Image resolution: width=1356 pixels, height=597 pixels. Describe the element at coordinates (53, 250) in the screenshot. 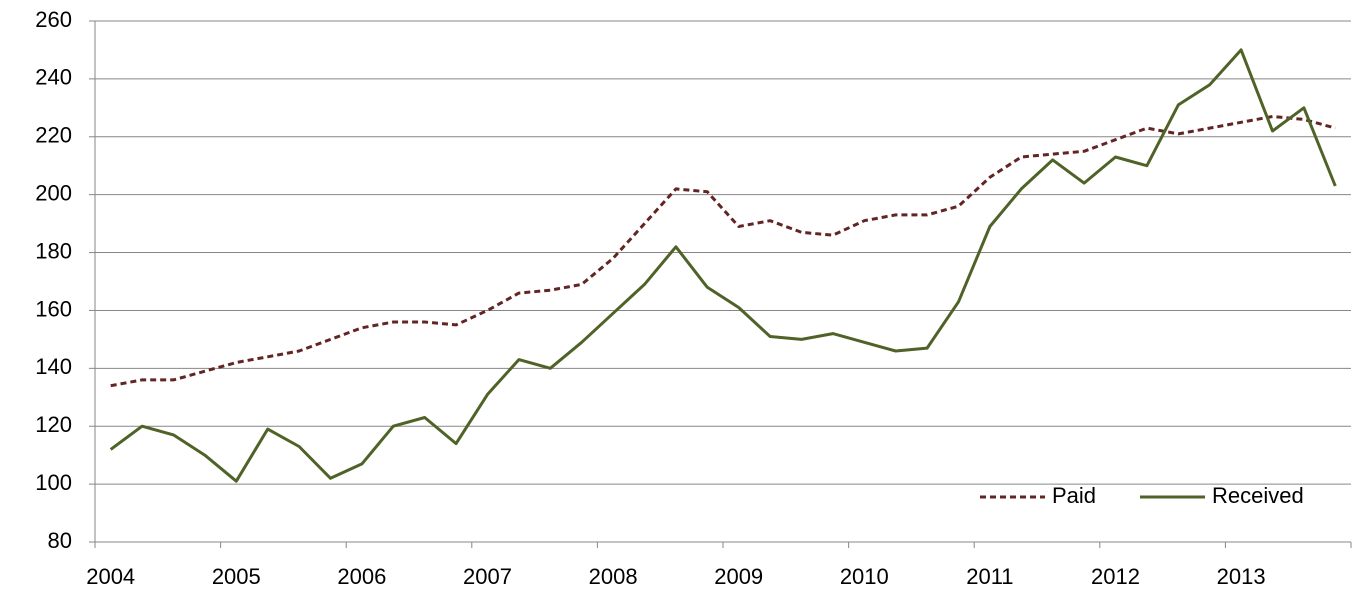

I see `y-tick-label: 180` at that location.